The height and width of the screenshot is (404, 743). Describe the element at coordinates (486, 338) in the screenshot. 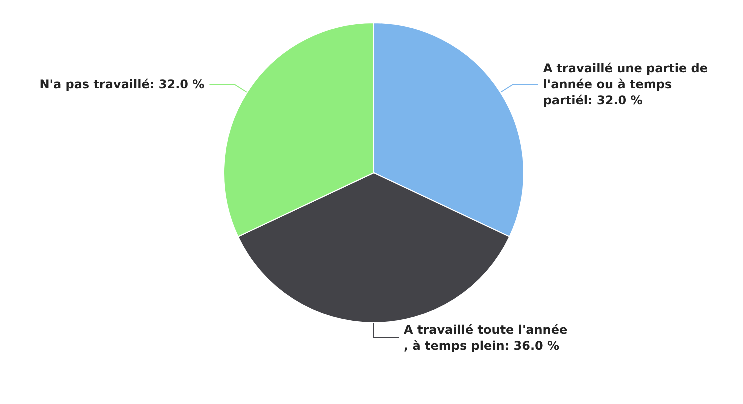

I see `slice-label: A travaillé toute l'année, à temps plein: 36.0 %` at that location.